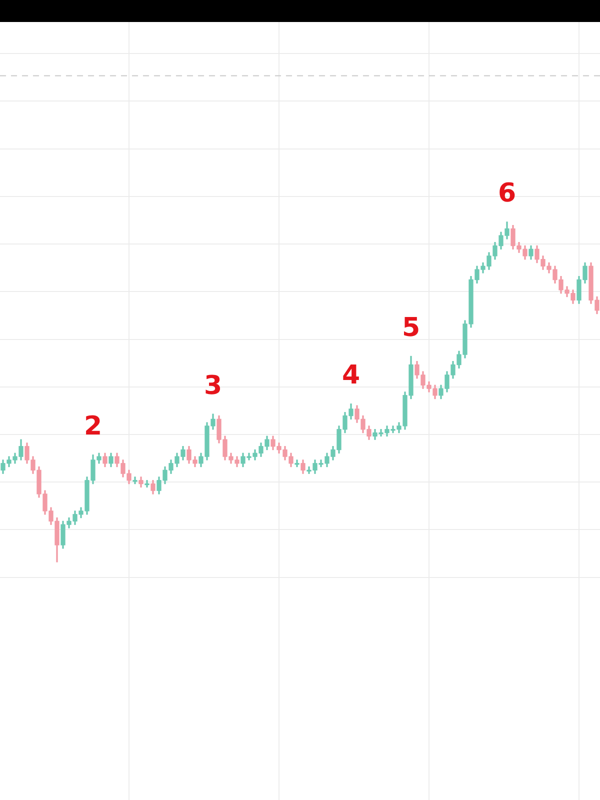  I want to click on annotation: 3, so click(213, 385).